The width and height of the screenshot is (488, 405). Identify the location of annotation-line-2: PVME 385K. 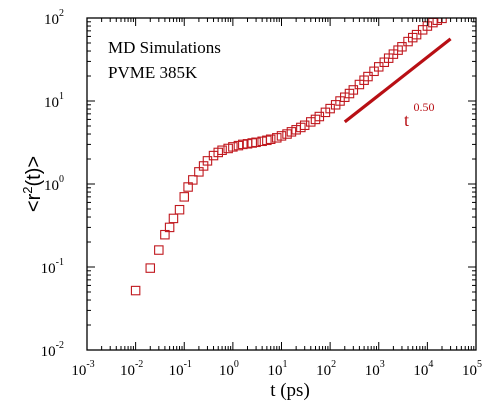
(153, 72).